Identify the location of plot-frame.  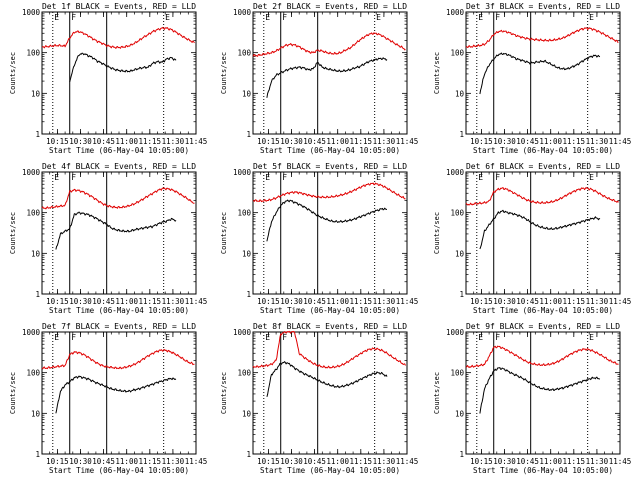
(330, 393).